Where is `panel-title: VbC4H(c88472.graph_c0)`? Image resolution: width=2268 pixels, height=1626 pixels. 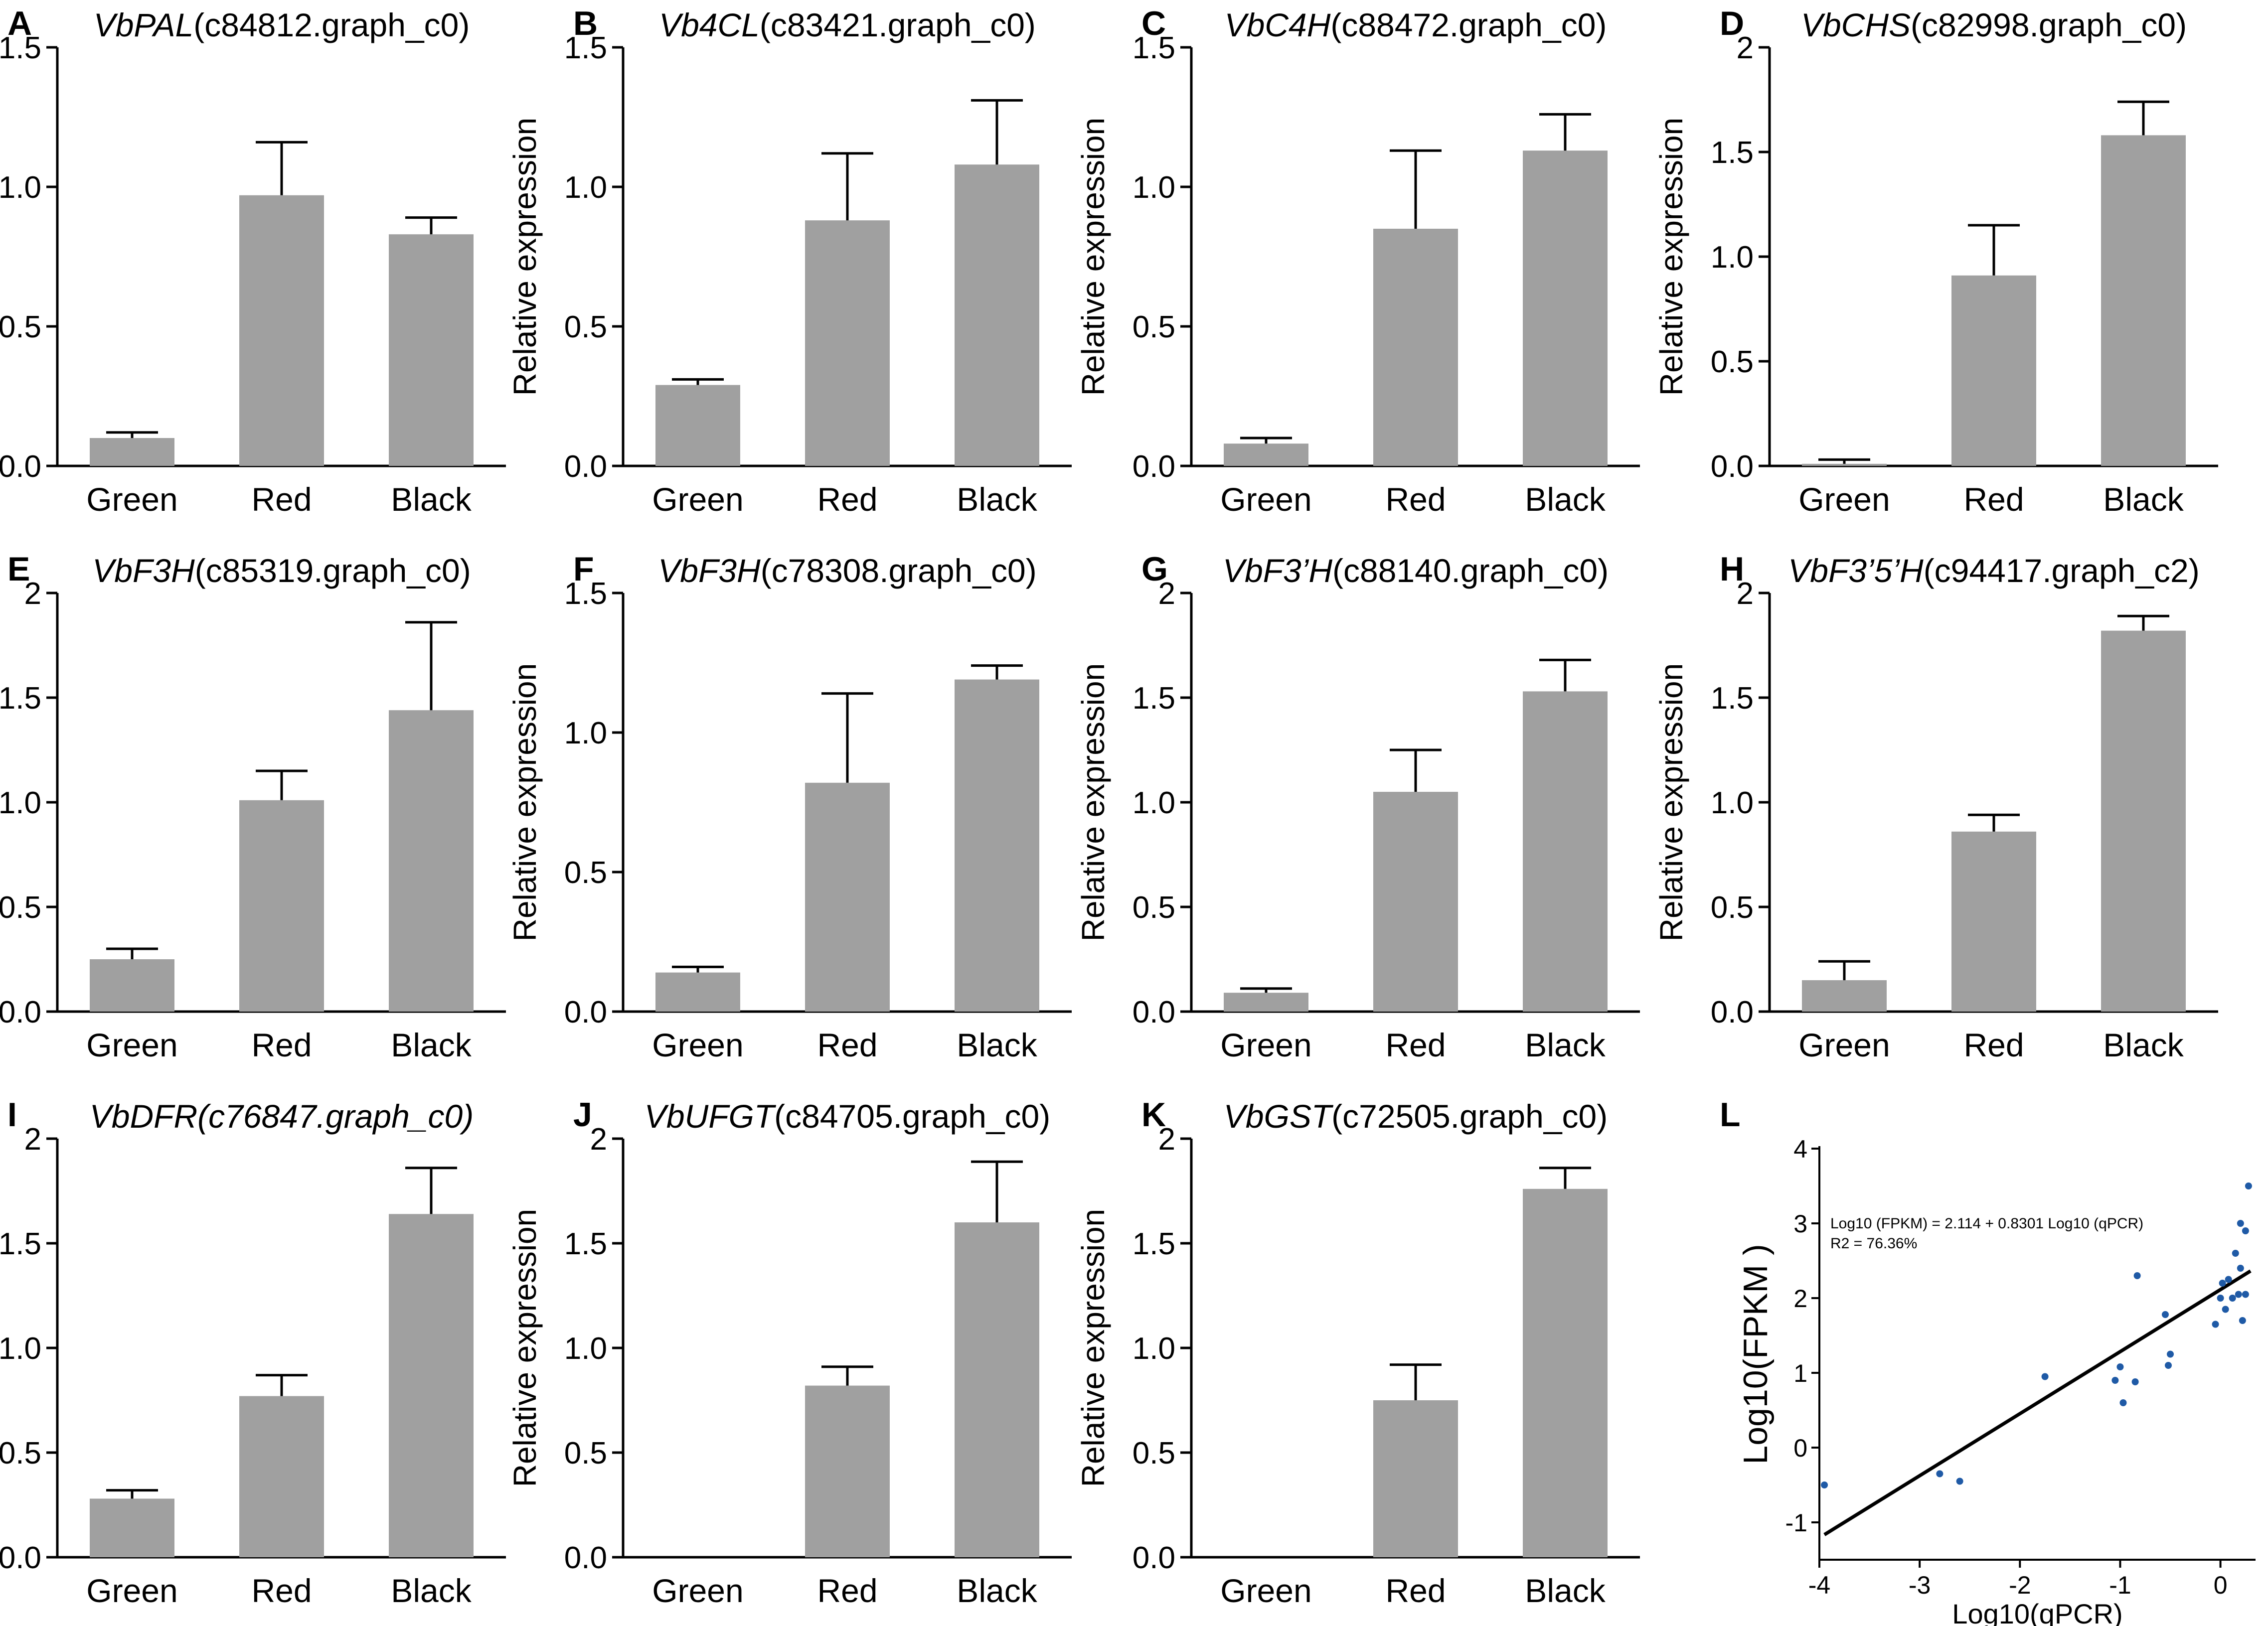
panel-title: VbC4H(c88472.graph_c0) is located at coordinates (1416, 24).